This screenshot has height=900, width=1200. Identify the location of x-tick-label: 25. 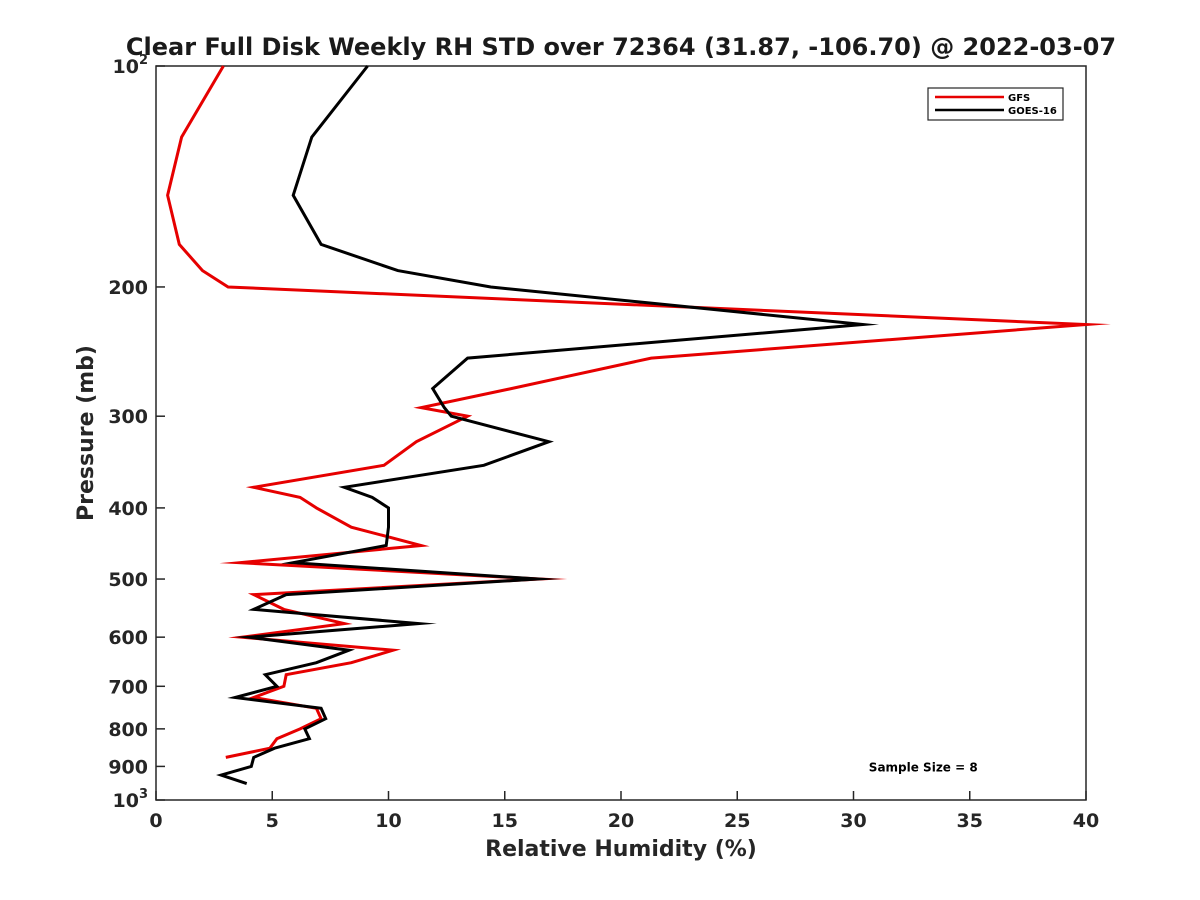
(737, 821).